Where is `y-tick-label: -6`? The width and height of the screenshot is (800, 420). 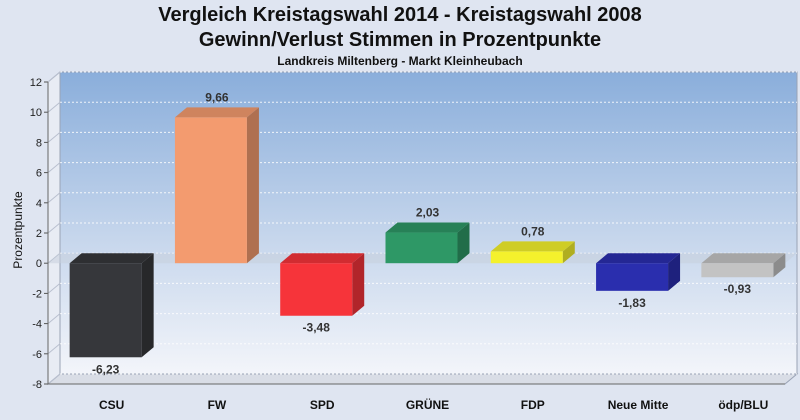 y-tick-label: -6 is located at coordinates (37, 355).